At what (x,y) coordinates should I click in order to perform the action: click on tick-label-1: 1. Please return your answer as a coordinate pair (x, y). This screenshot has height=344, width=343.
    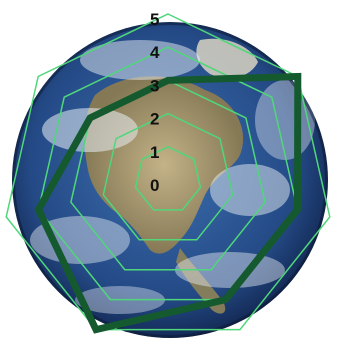
    Looking at the image, I should click on (154, 152).